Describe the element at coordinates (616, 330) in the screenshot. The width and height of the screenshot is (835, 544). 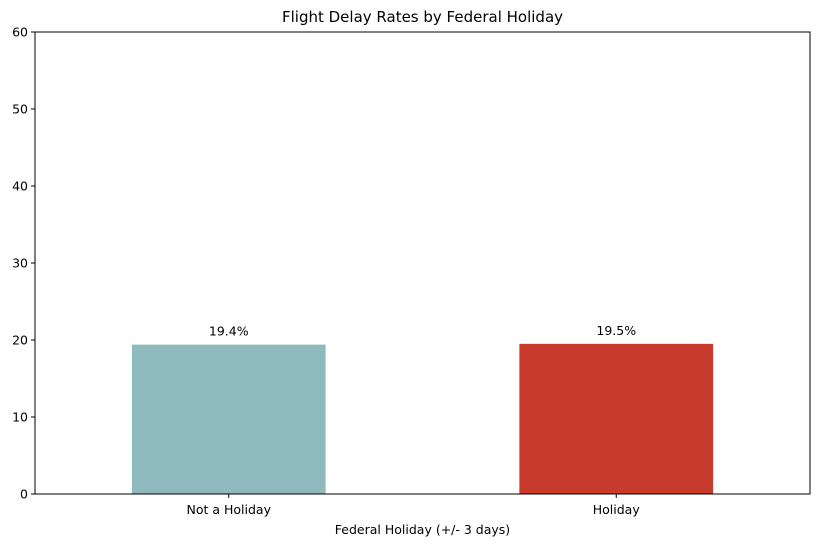
I see `bar-data-label: 19.5%` at that location.